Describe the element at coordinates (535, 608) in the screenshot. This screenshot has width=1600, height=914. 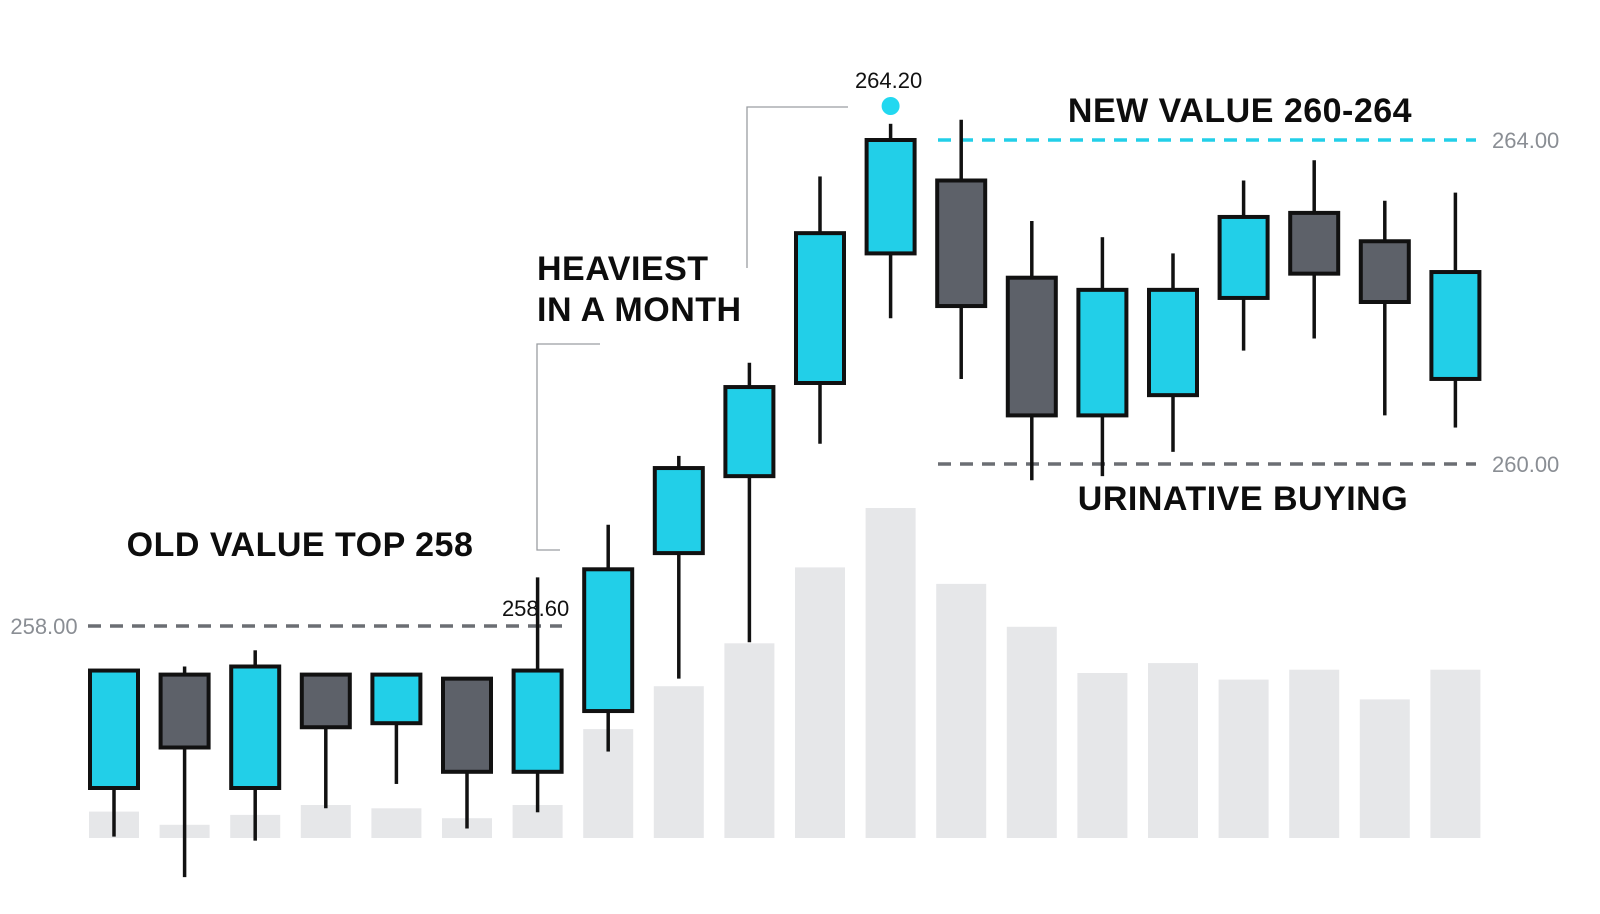
I see `breakout-price-label: 258.60` at that location.